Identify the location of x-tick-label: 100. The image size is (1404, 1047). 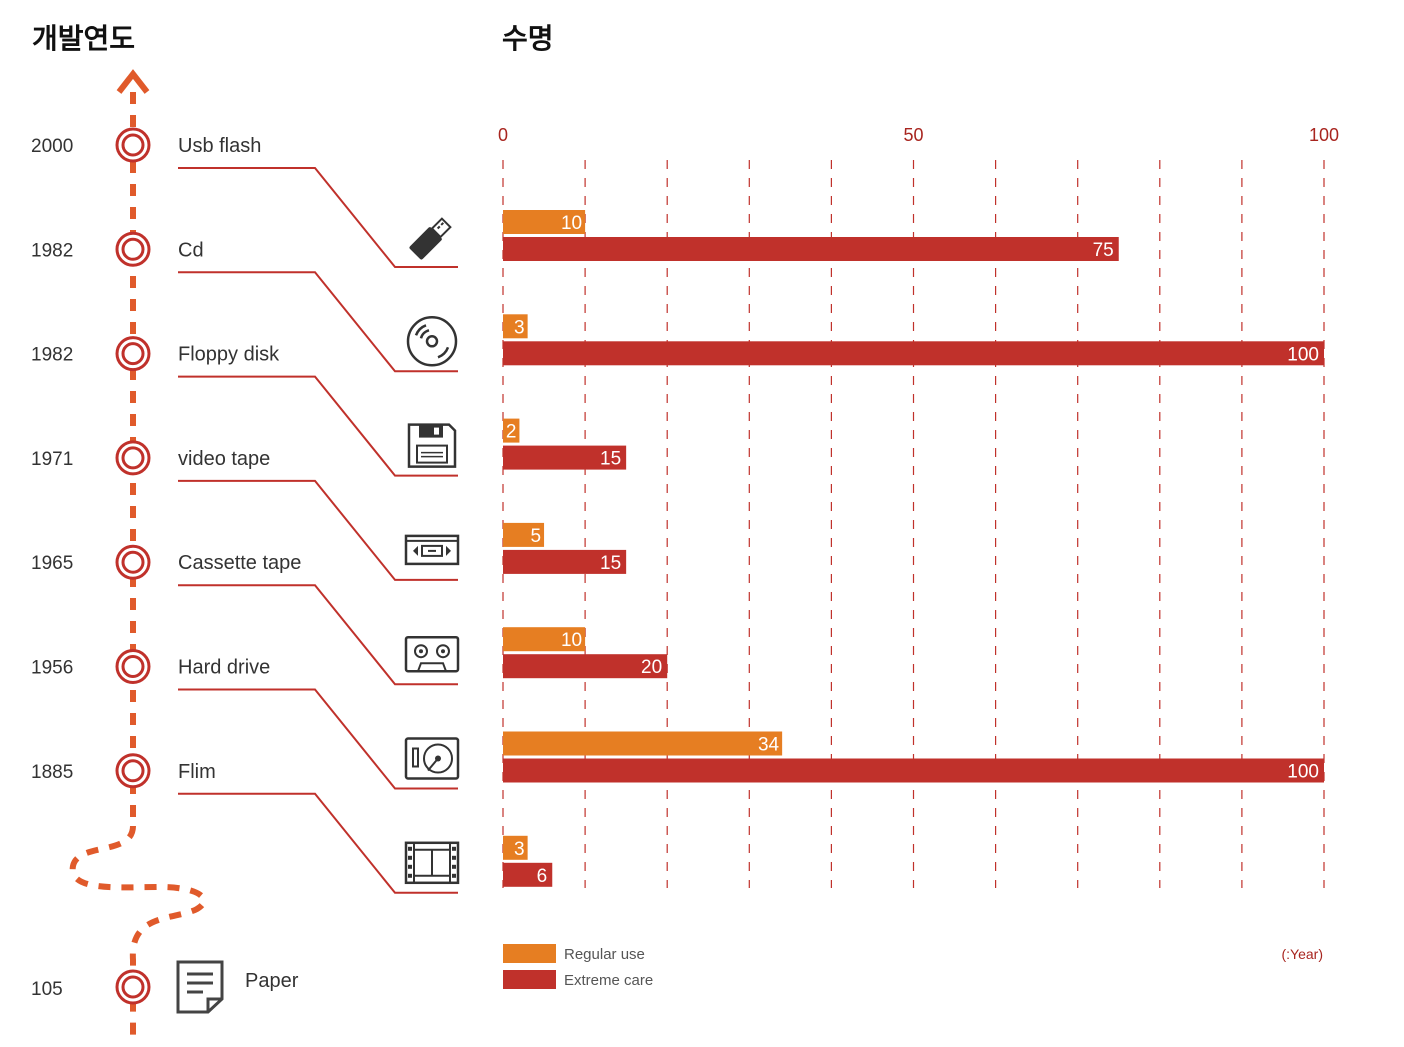
(1324, 135).